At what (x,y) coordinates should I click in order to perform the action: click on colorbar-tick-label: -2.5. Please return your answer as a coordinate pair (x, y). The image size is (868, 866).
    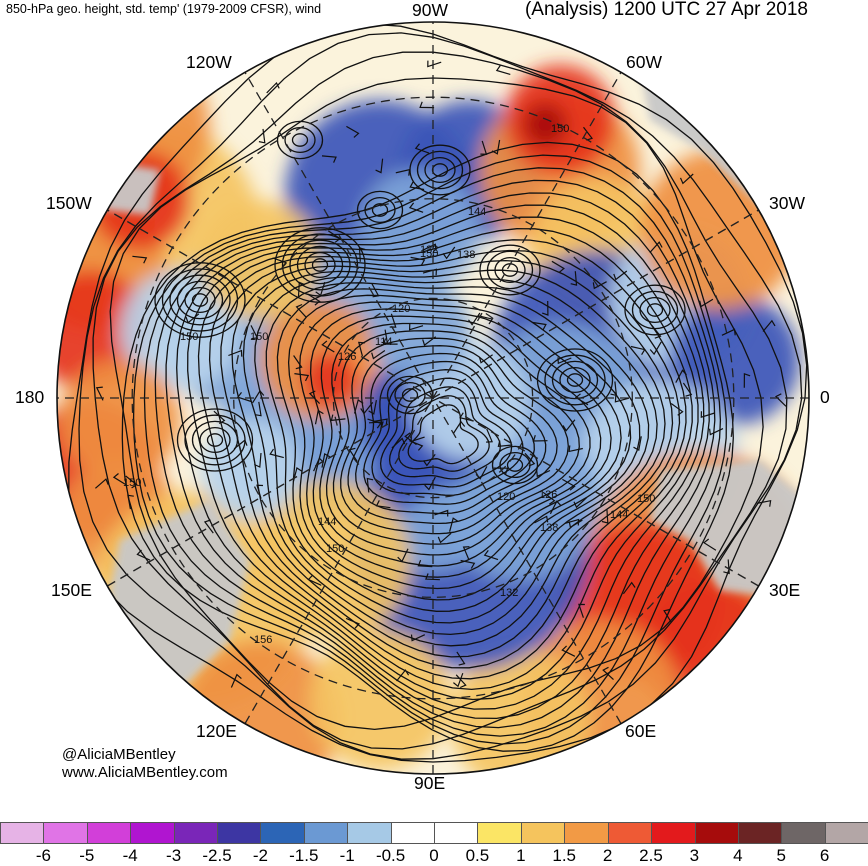
    Looking at the image, I should click on (217, 855).